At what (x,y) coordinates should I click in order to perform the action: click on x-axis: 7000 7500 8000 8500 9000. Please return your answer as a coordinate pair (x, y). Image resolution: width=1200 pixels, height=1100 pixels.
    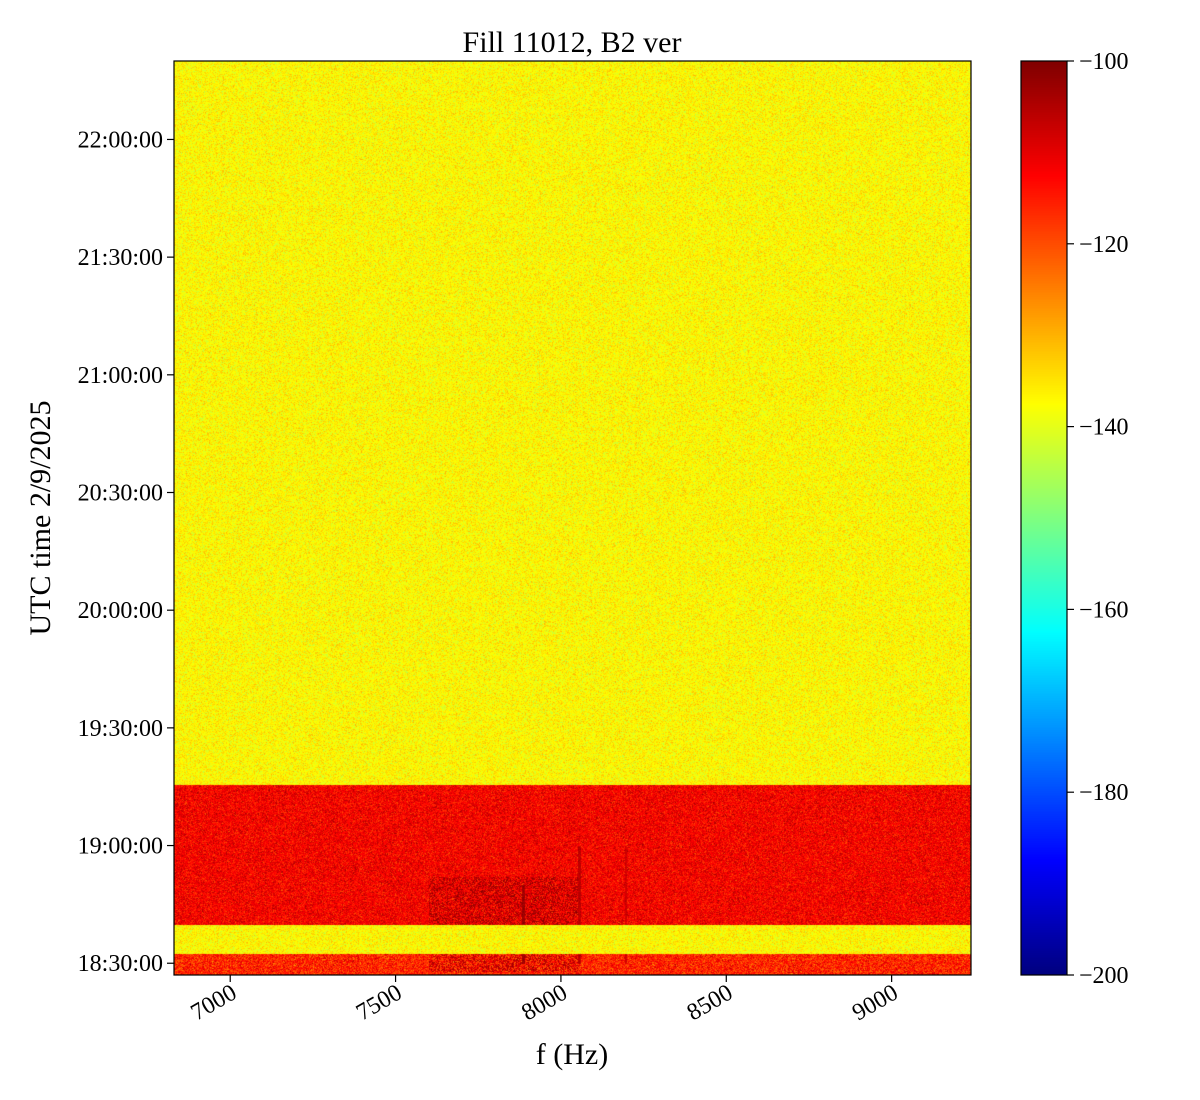
    Looking at the image, I should click on (545, 1000).